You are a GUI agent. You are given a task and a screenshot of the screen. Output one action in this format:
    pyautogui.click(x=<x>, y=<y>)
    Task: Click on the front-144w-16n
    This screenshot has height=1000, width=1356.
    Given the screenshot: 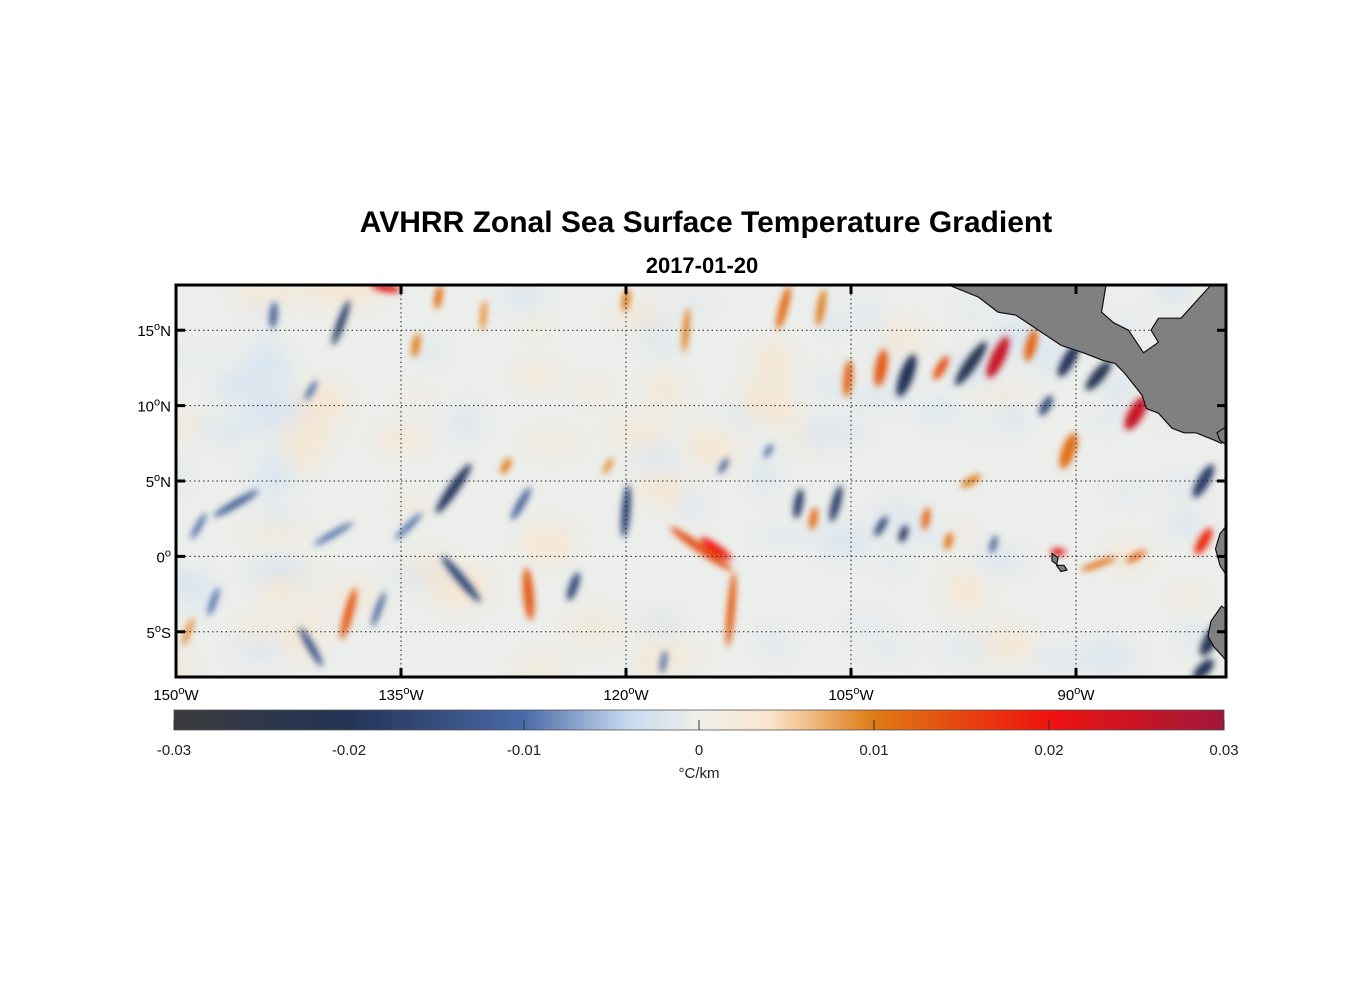 What is the action you would take?
    pyautogui.click(x=273, y=315)
    